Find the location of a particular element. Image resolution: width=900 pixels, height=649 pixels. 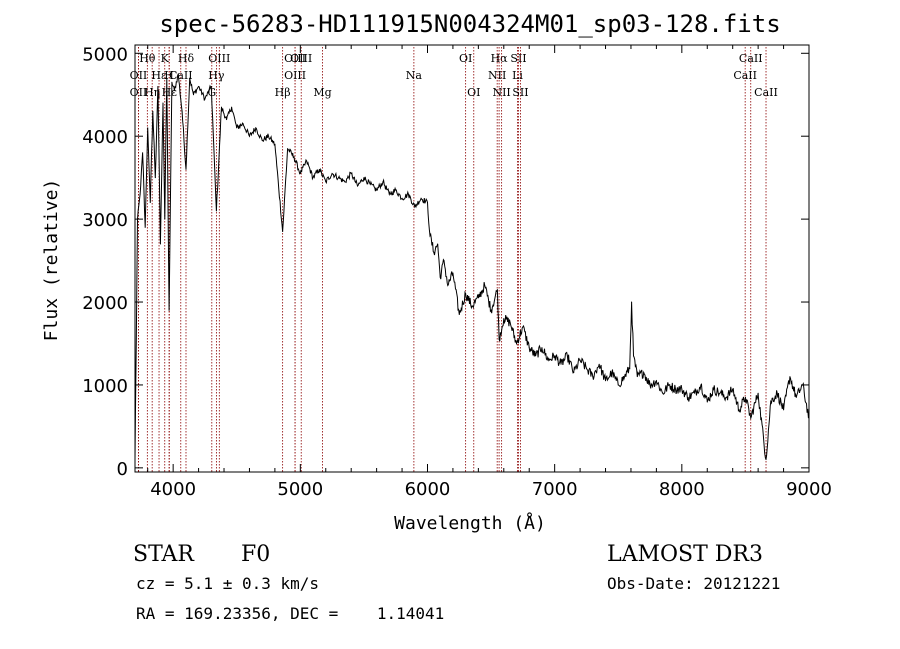

line-marker-label: Hθ is located at coordinates (147, 58).